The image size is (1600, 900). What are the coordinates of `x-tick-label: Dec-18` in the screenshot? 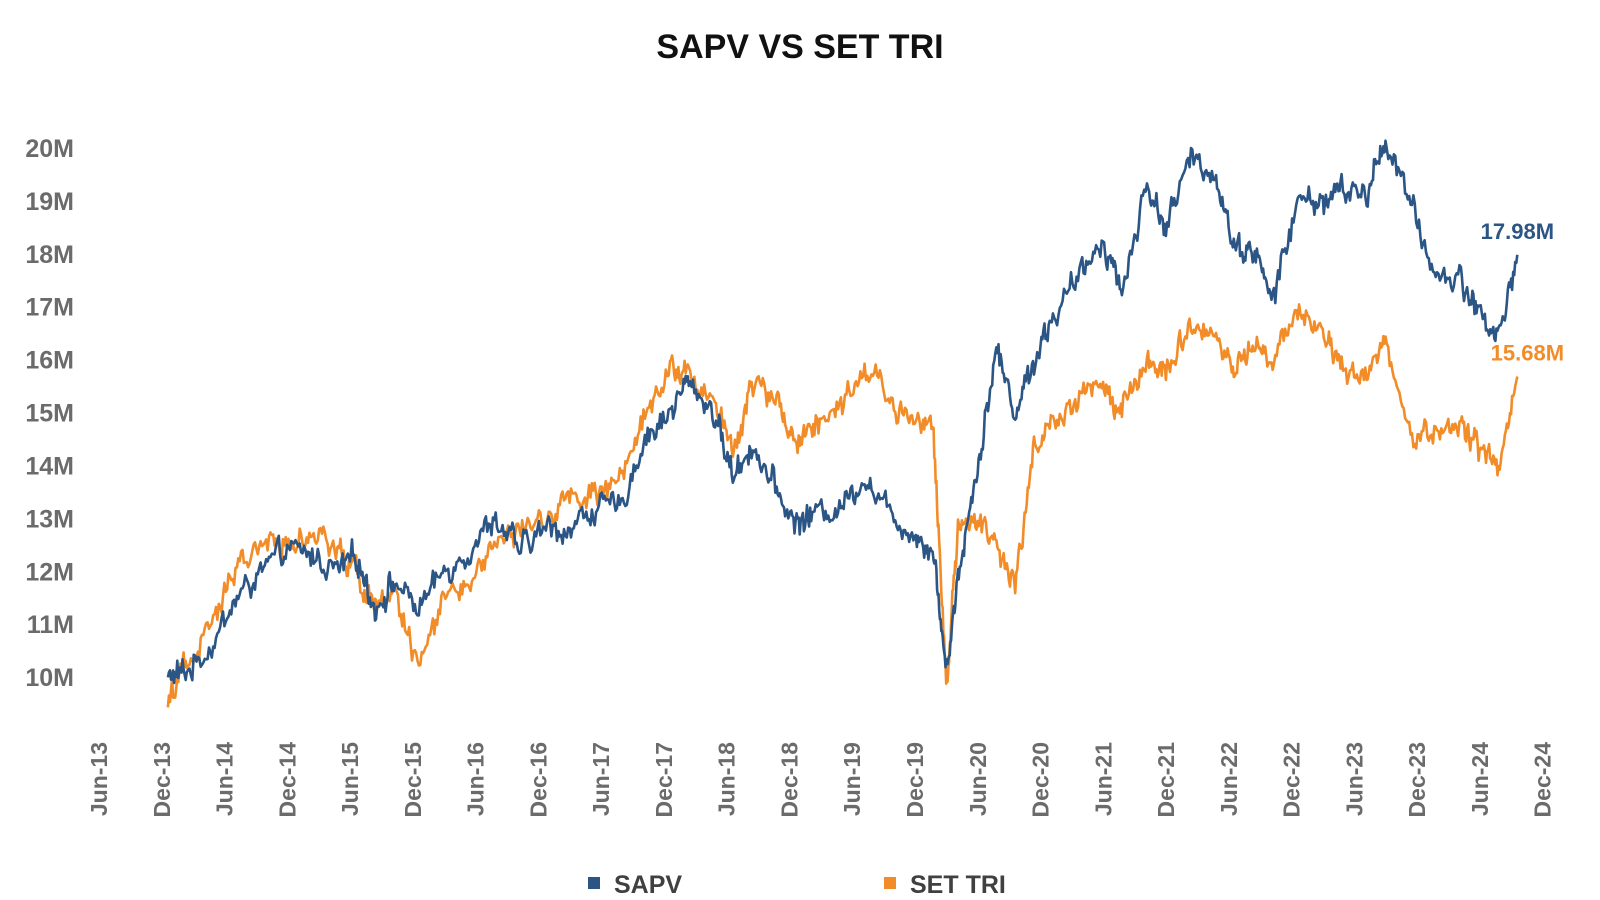 It's located at (789, 780).